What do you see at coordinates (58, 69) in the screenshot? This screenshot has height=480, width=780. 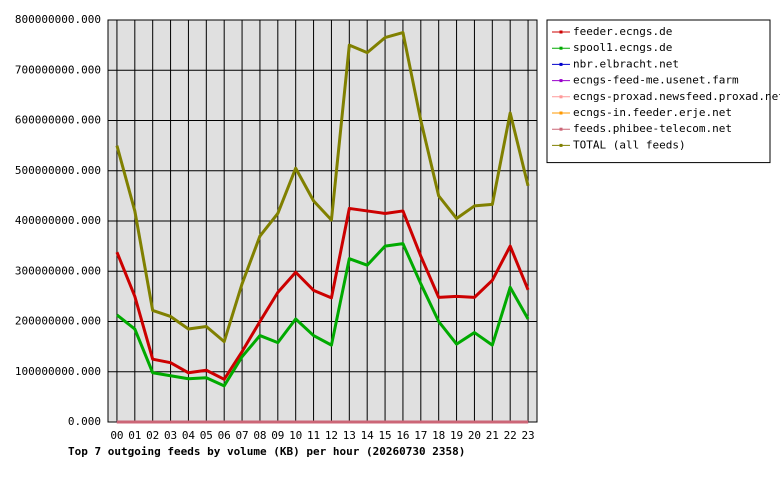 I see `y-tick-label: 700000000.000` at bounding box center [58, 69].